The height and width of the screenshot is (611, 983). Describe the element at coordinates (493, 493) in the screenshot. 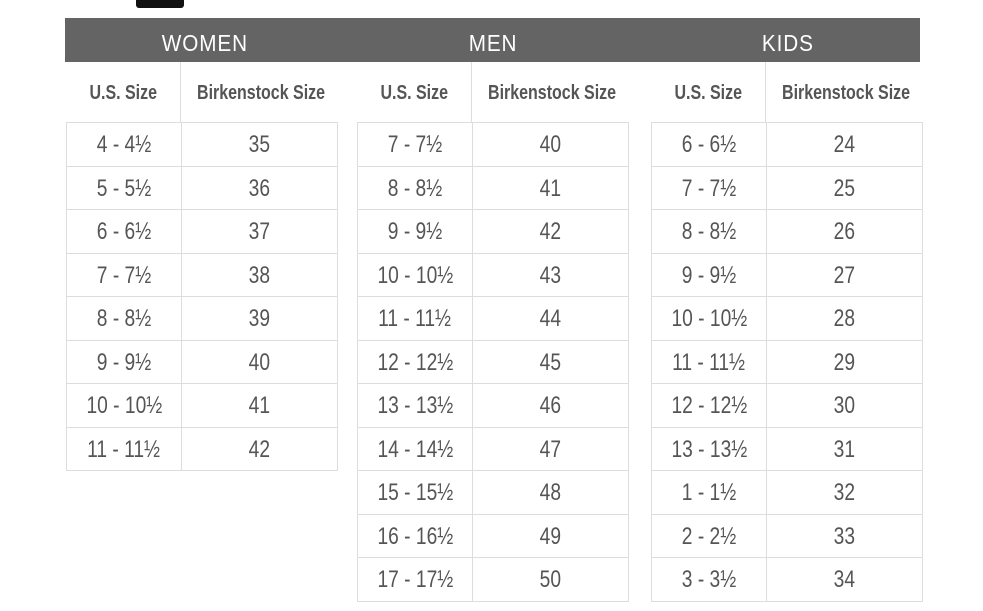

I see `table-row: 15 - 15½ 48` at that location.